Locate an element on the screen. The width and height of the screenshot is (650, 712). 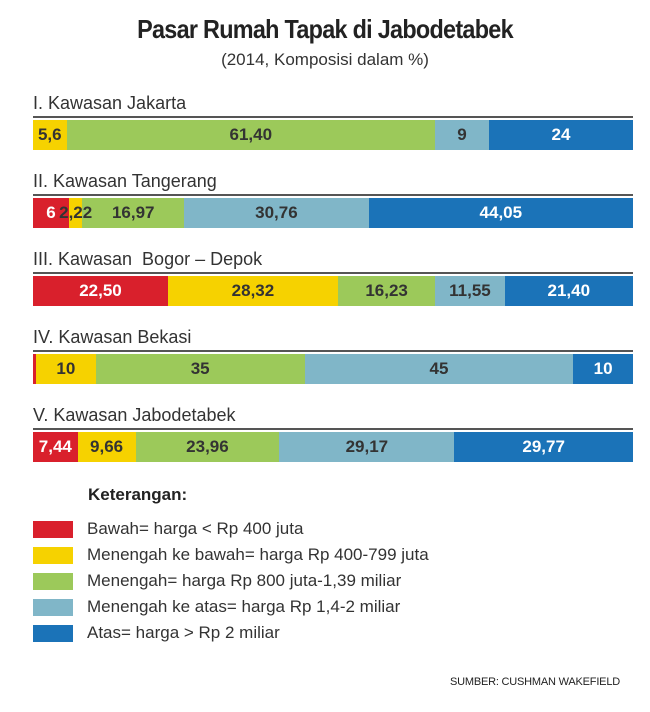
bar-segment-atas: 24 is located at coordinates (560, 135).